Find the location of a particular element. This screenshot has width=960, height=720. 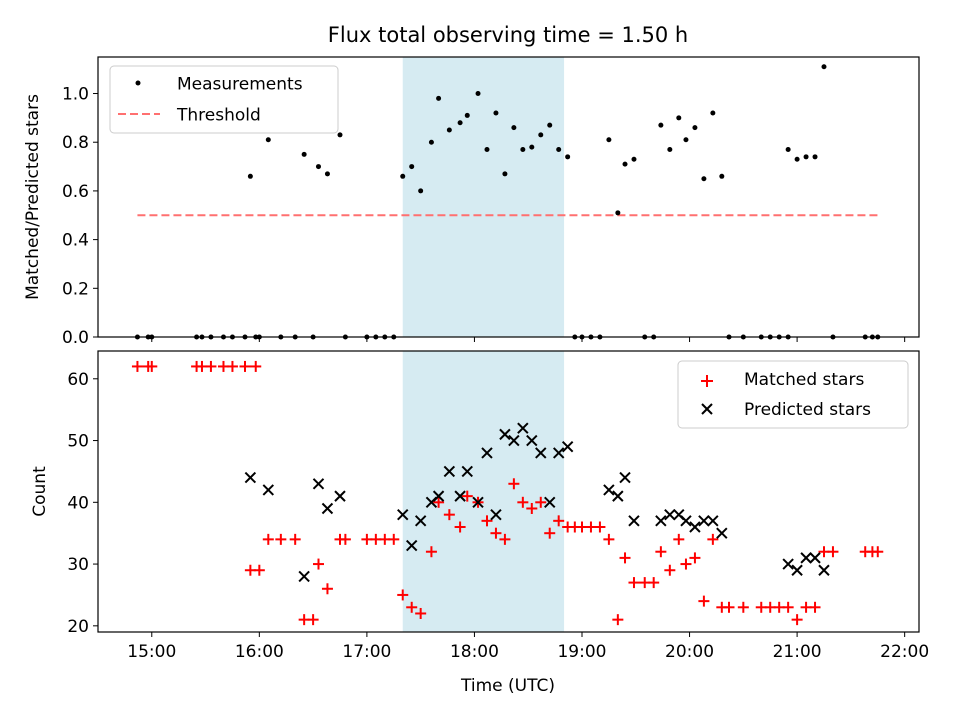

bottom-x-tick-label: 15:00 is located at coordinates (151, 652).